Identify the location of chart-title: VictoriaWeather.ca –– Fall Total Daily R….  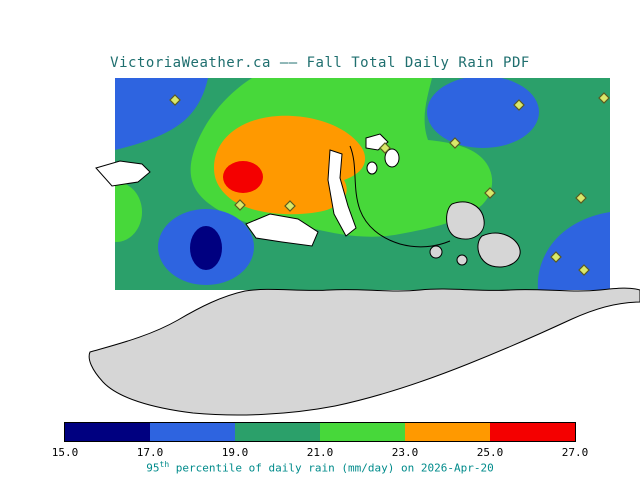
(320, 63).